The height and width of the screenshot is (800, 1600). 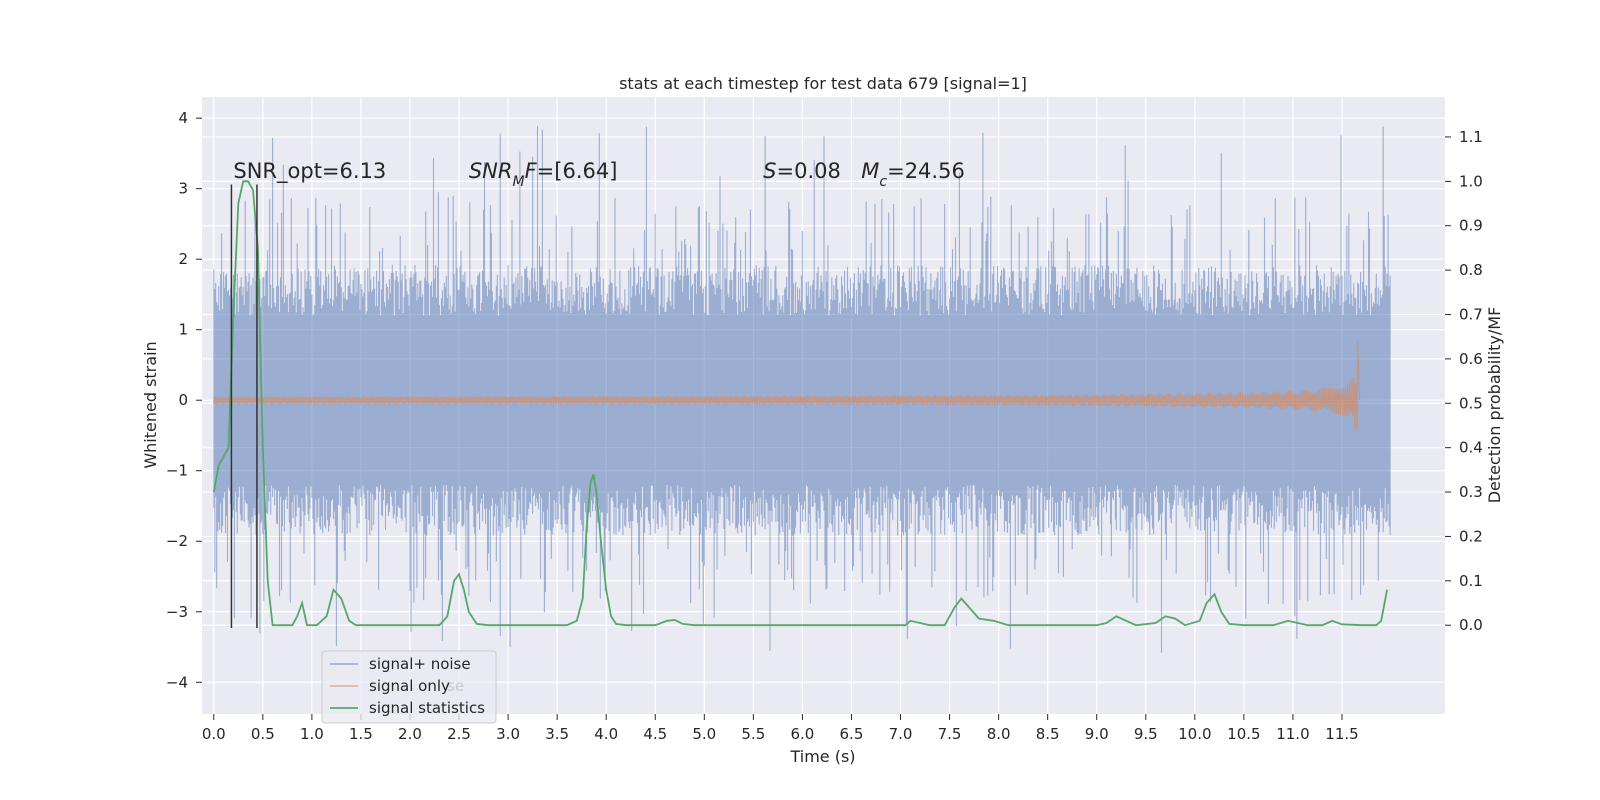 I want to click on x-tick-label: 8.5, so click(x=1048, y=734).